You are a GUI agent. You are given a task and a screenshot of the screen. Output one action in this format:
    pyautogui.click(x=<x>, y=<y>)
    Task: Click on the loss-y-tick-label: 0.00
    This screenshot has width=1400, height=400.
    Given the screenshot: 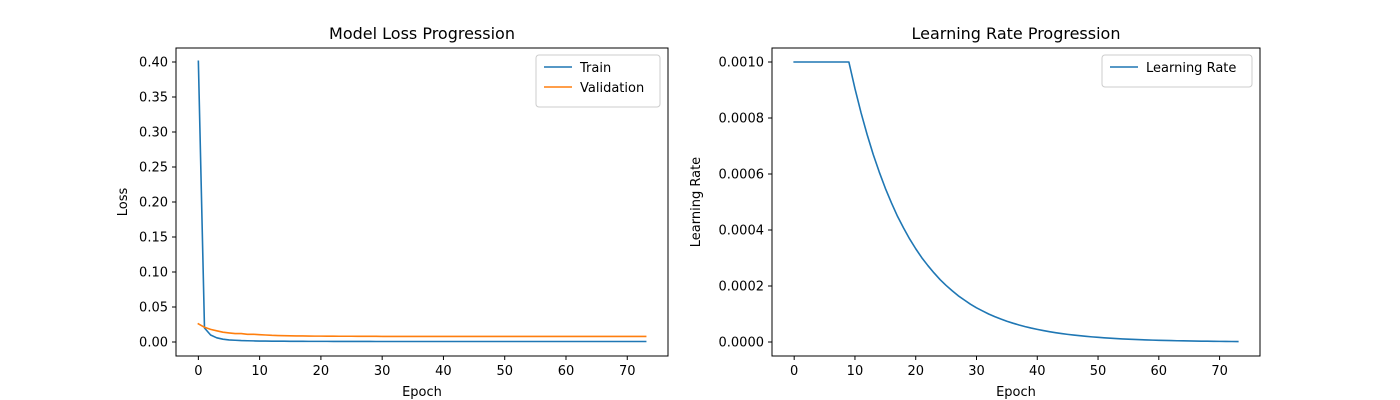 What is the action you would take?
    pyautogui.click(x=153, y=343)
    